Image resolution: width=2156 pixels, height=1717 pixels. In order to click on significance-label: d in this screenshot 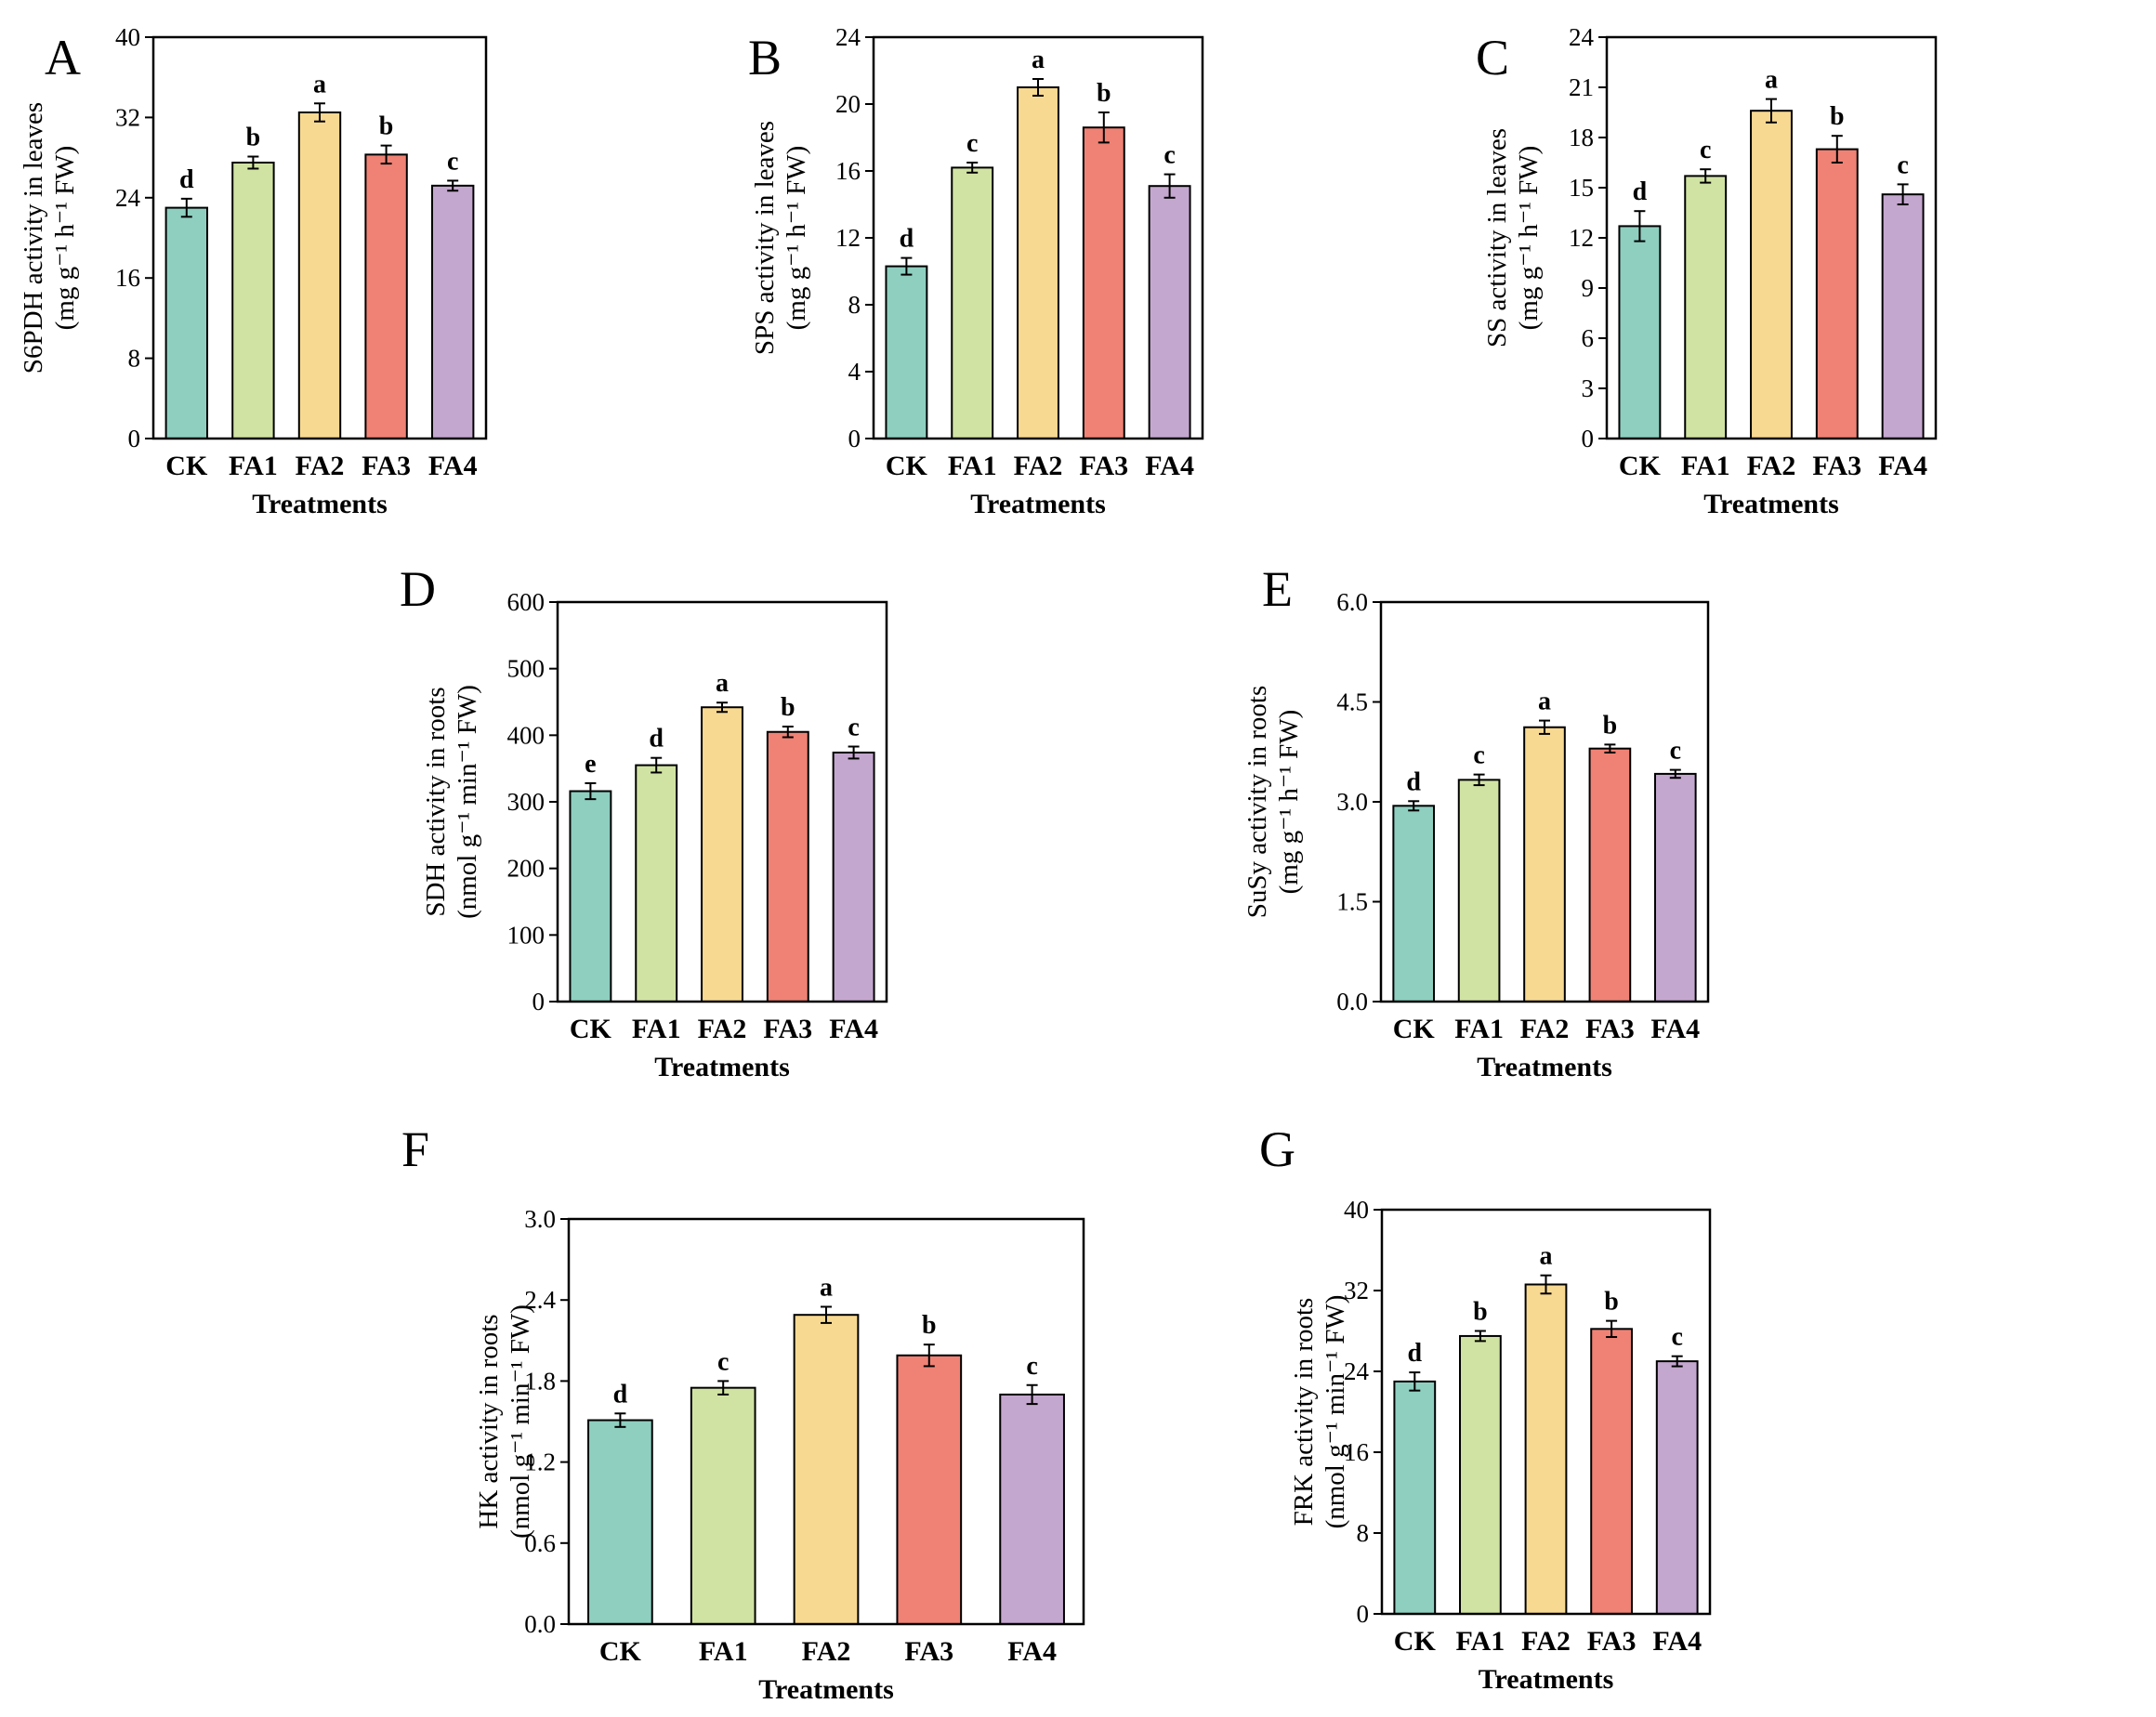, I will do `click(1414, 782)`.